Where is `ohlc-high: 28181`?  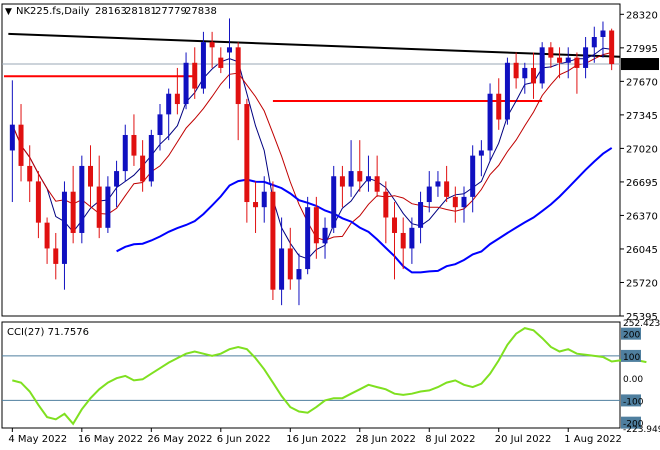
ohlc-high: 28181 is located at coordinates (141, 11).